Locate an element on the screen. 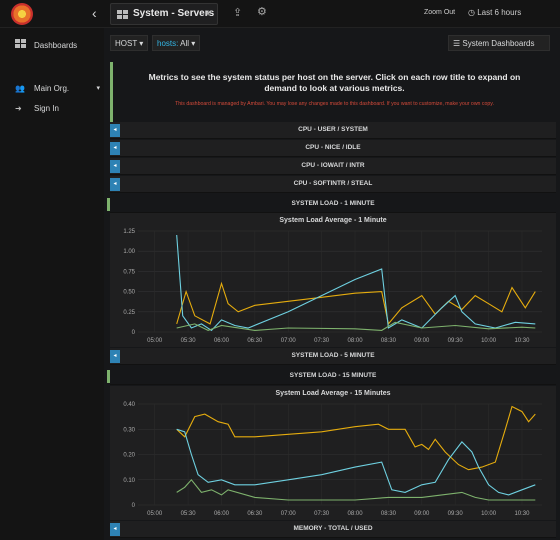 The width and height of the screenshot is (560, 540). dashboard-picker-button: System - Servers ▾ is located at coordinates (164, 14).